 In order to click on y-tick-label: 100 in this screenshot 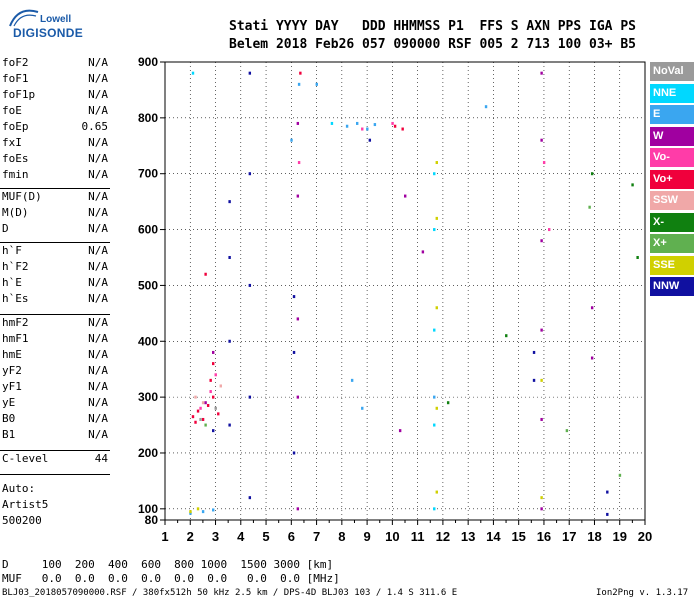, I will do `click(148, 509)`.